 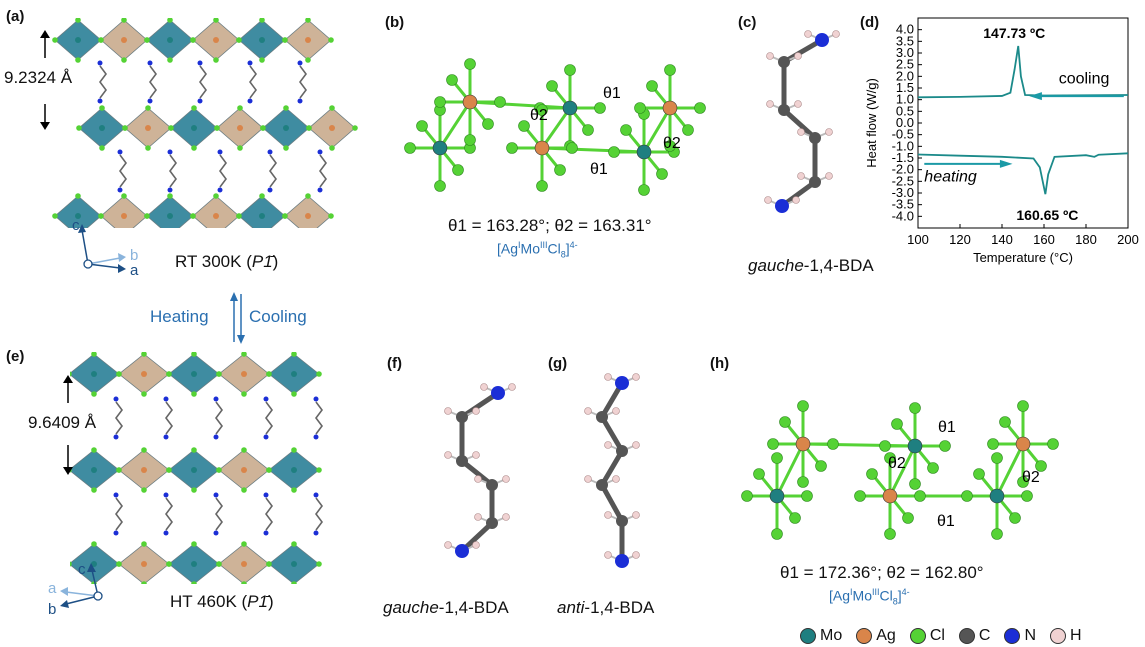 What do you see at coordinates (222, 601) in the screenshot?
I see `ht-phase-label: HT 460K (P1̄)` at bounding box center [222, 601].